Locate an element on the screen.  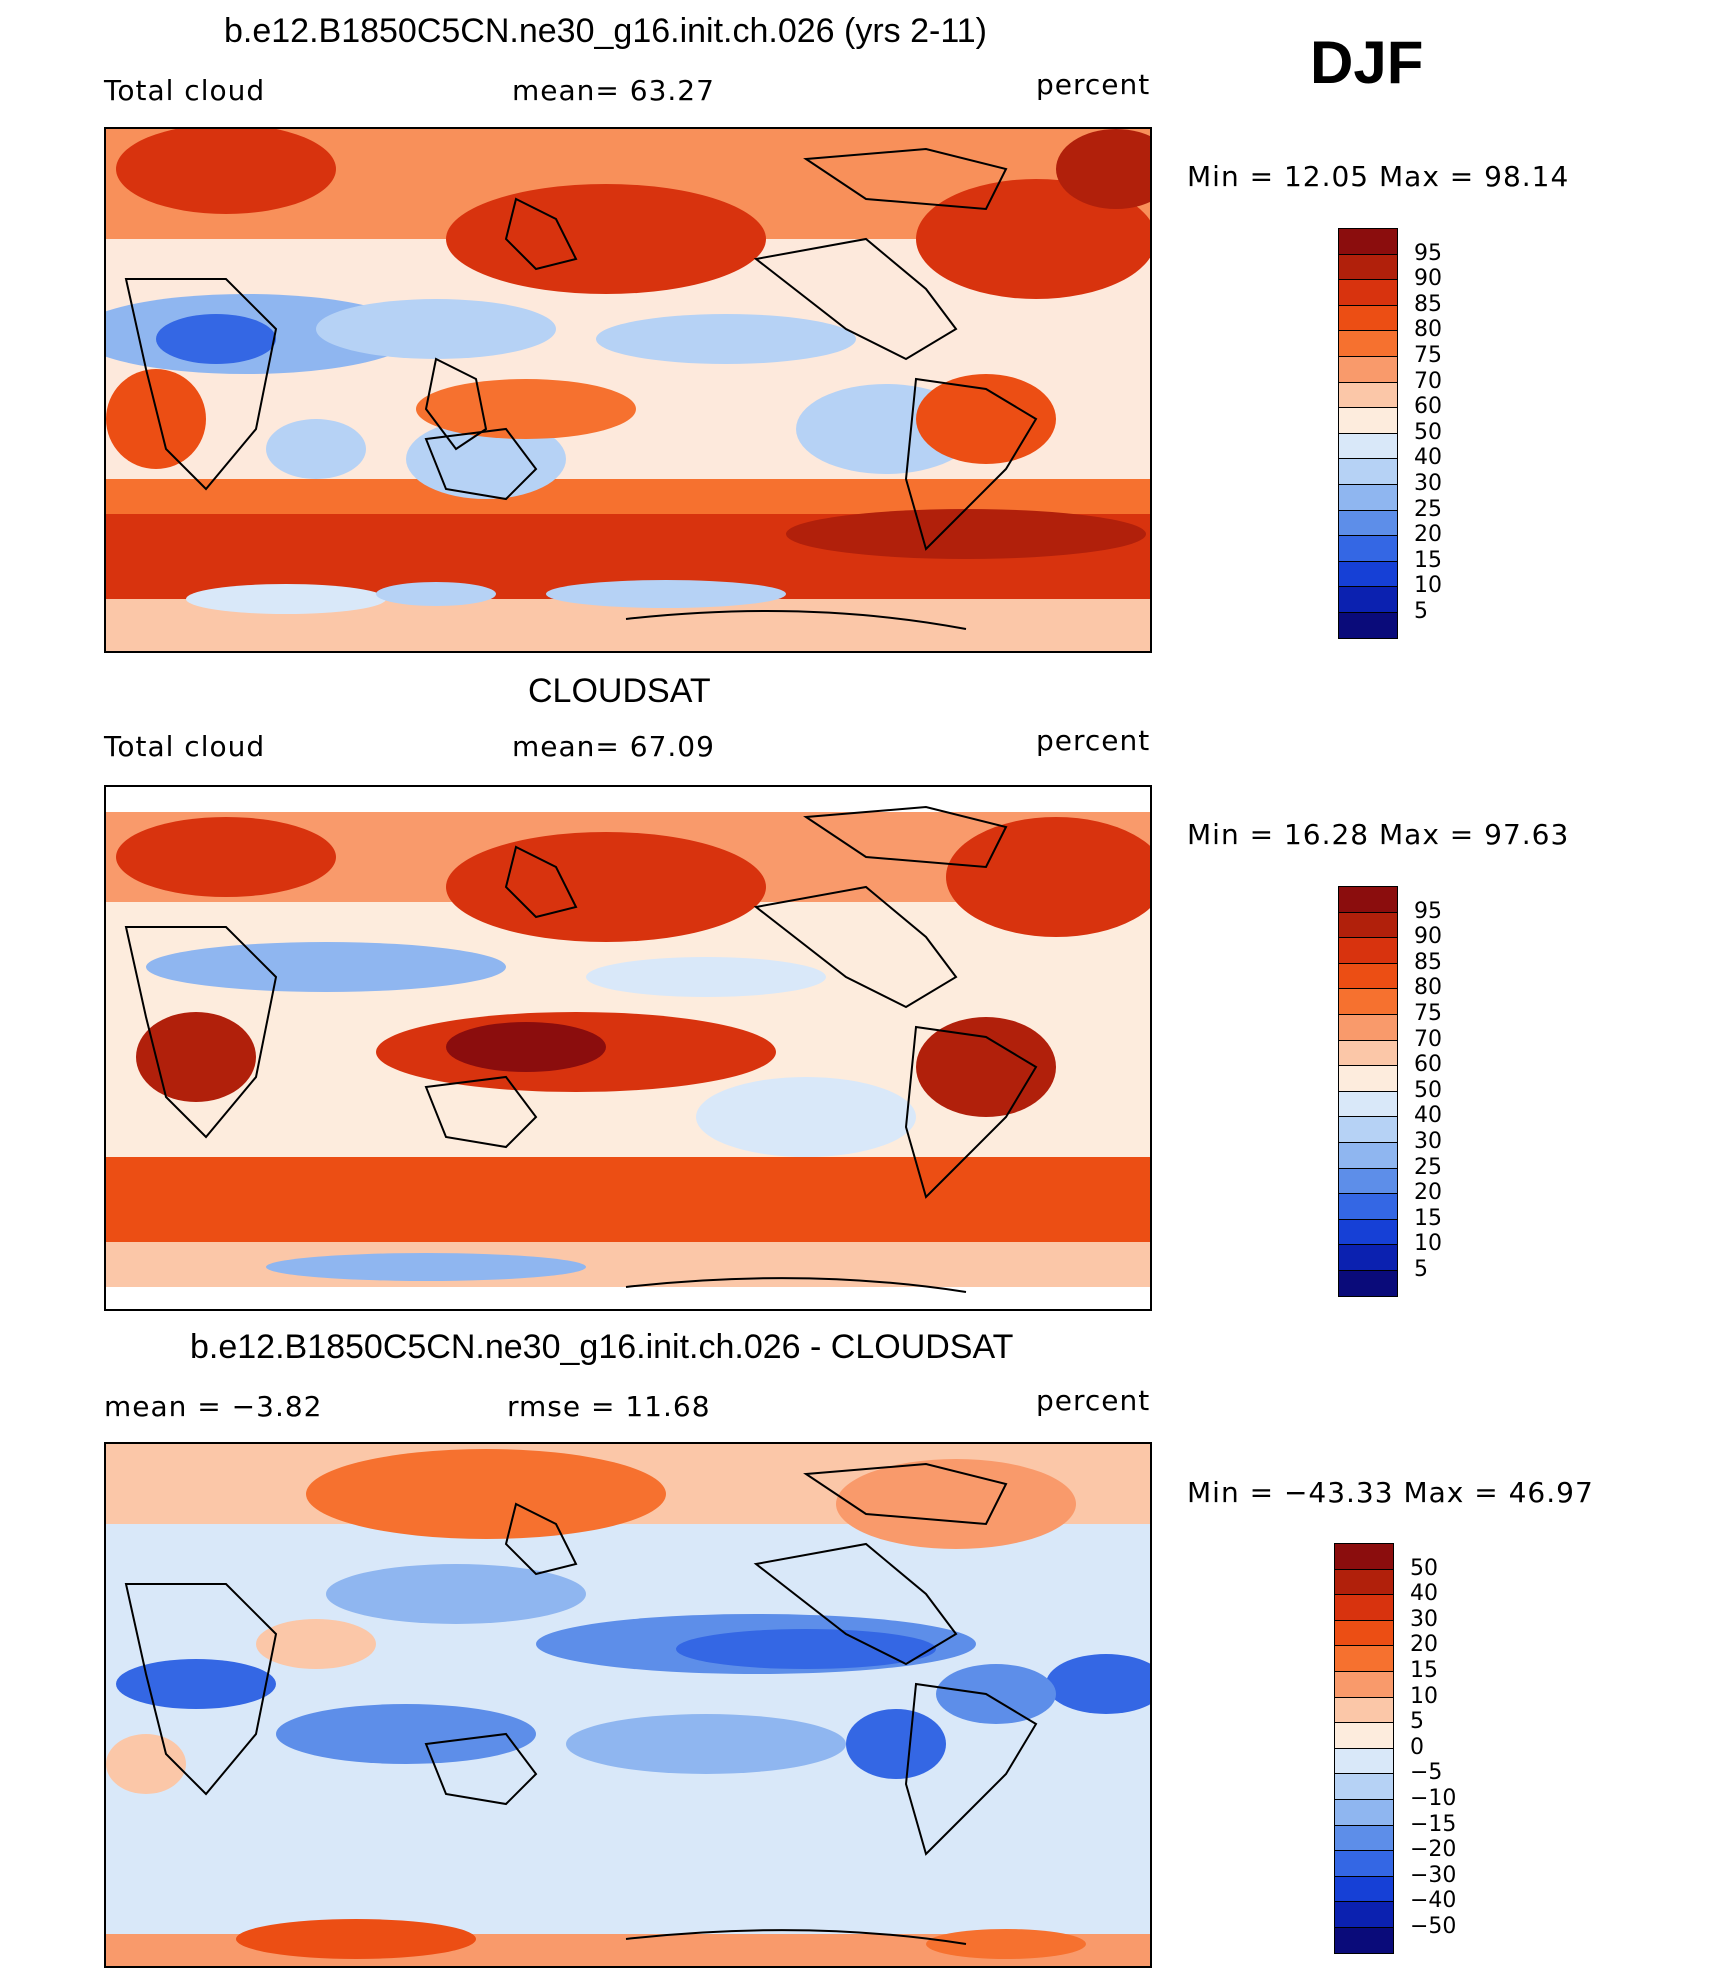
range-label: Min = 12.05 Max = 98.14 is located at coordinates (1378, 176).